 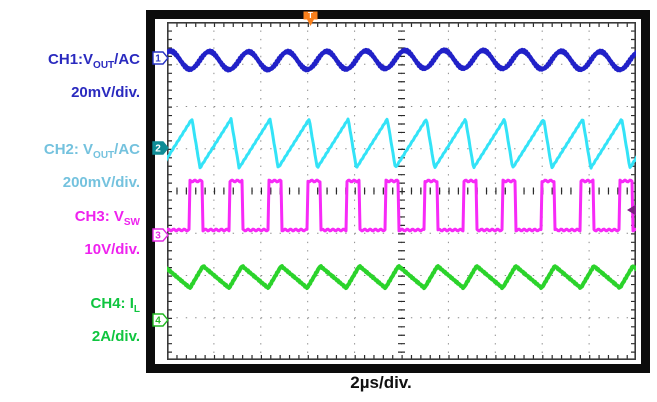 I want to click on ch2-name: CH2: VOUT/AC, so click(x=91, y=151).